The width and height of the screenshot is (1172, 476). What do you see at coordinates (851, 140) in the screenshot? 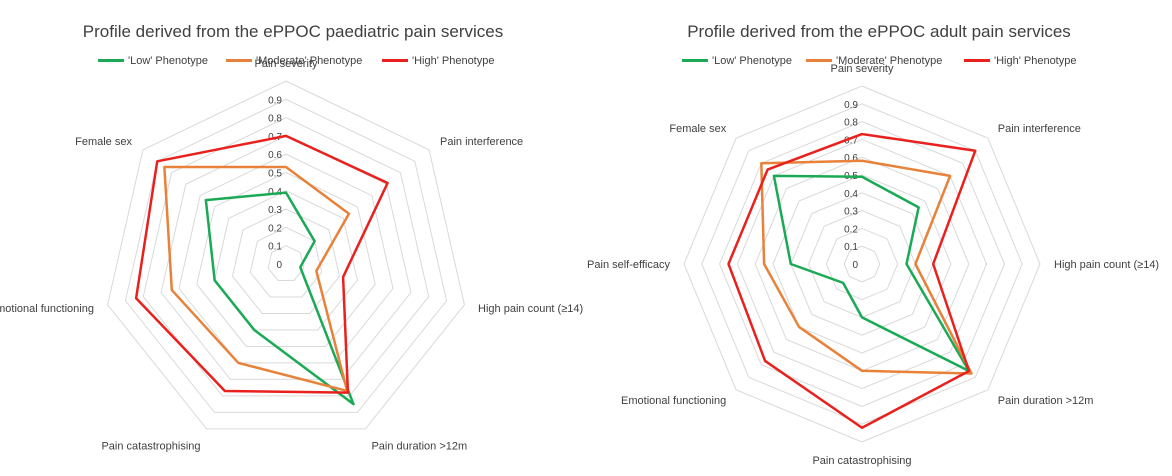
I see `tick-label: 0.7` at bounding box center [851, 140].